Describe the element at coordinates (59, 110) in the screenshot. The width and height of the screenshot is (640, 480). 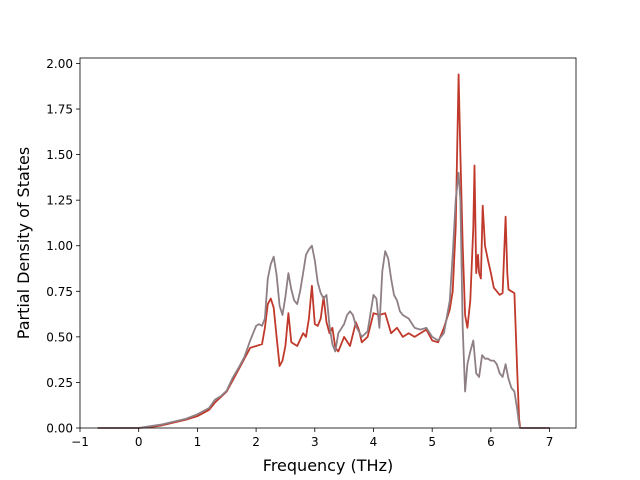
I see `y-tick-label: 1.75` at that location.